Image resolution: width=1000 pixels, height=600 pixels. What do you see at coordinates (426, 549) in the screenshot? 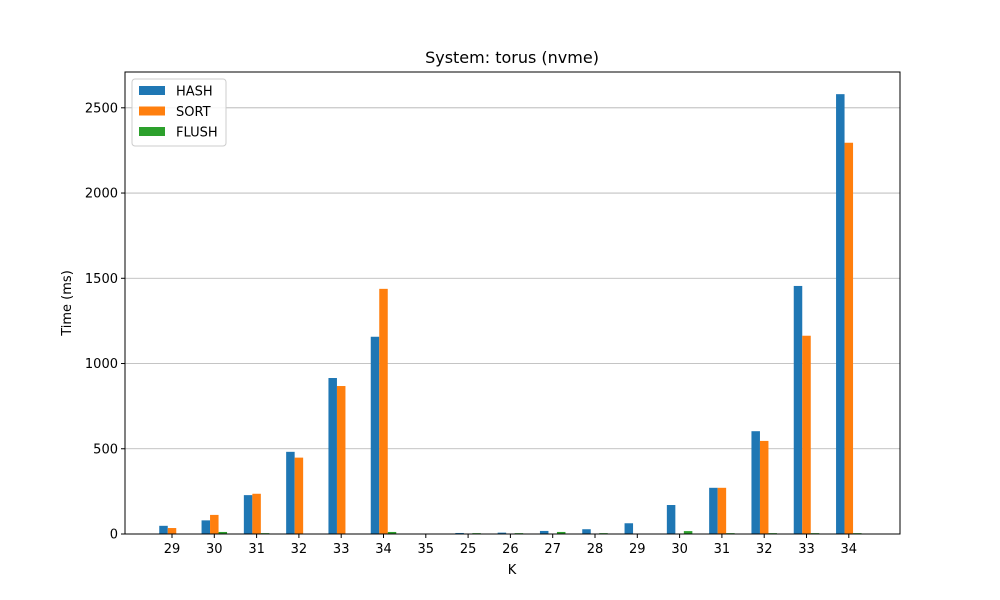
I see `x-tick-label: 35` at bounding box center [426, 549].